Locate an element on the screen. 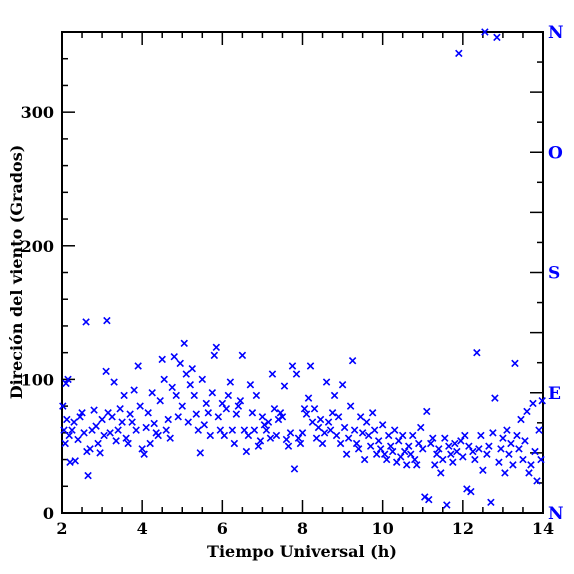 This screenshot has width=574, height=574. x-tick-label: 14 is located at coordinates (543, 528).